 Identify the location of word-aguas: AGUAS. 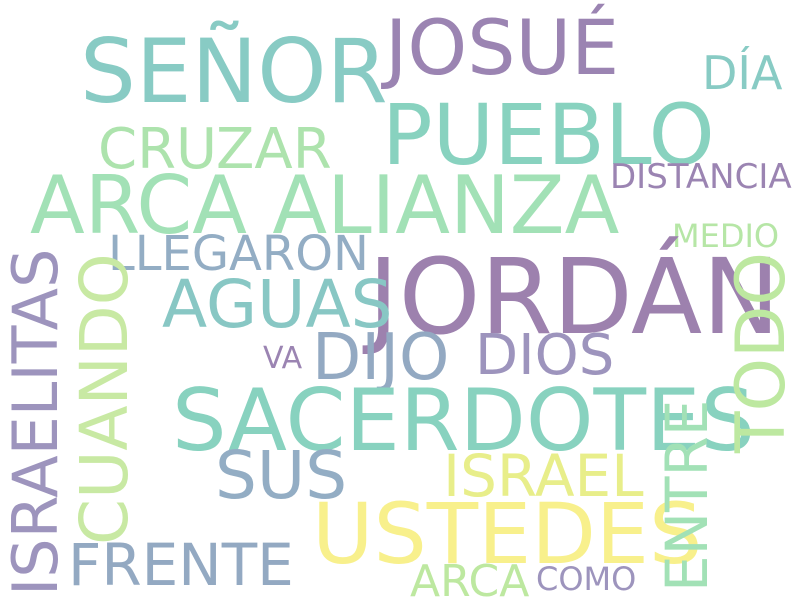
(277, 304).